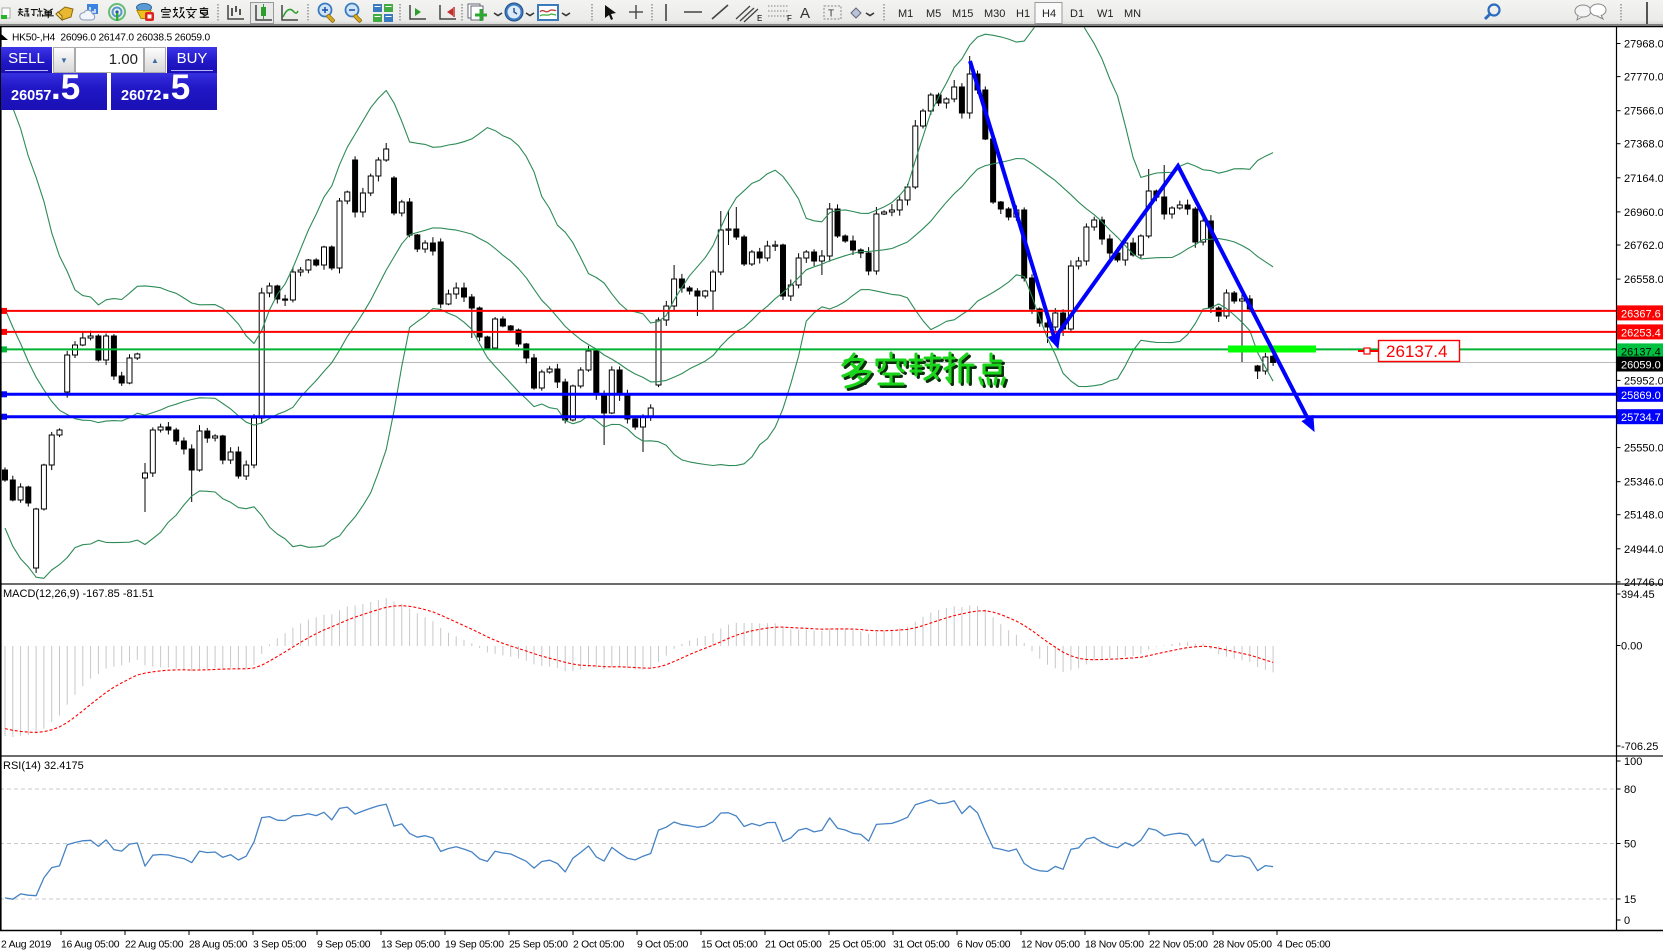 This screenshot has width=1663, height=951. Describe the element at coordinates (1643, 246) in the screenshot. I see `svg-text: 26762.0` at that location.